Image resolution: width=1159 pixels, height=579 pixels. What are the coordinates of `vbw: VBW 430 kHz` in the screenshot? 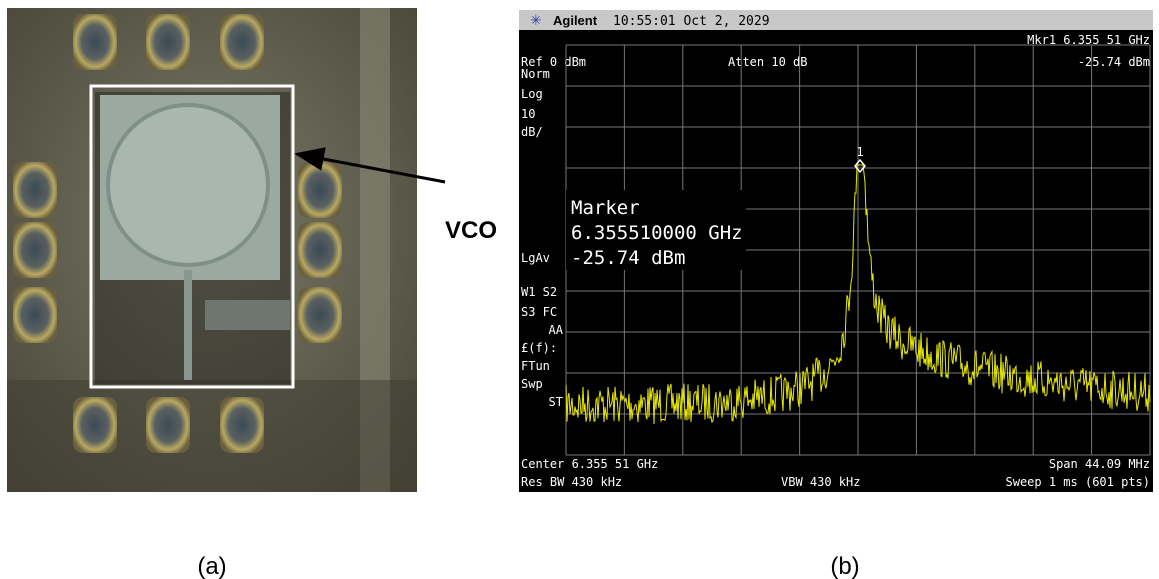 It's located at (820, 482).